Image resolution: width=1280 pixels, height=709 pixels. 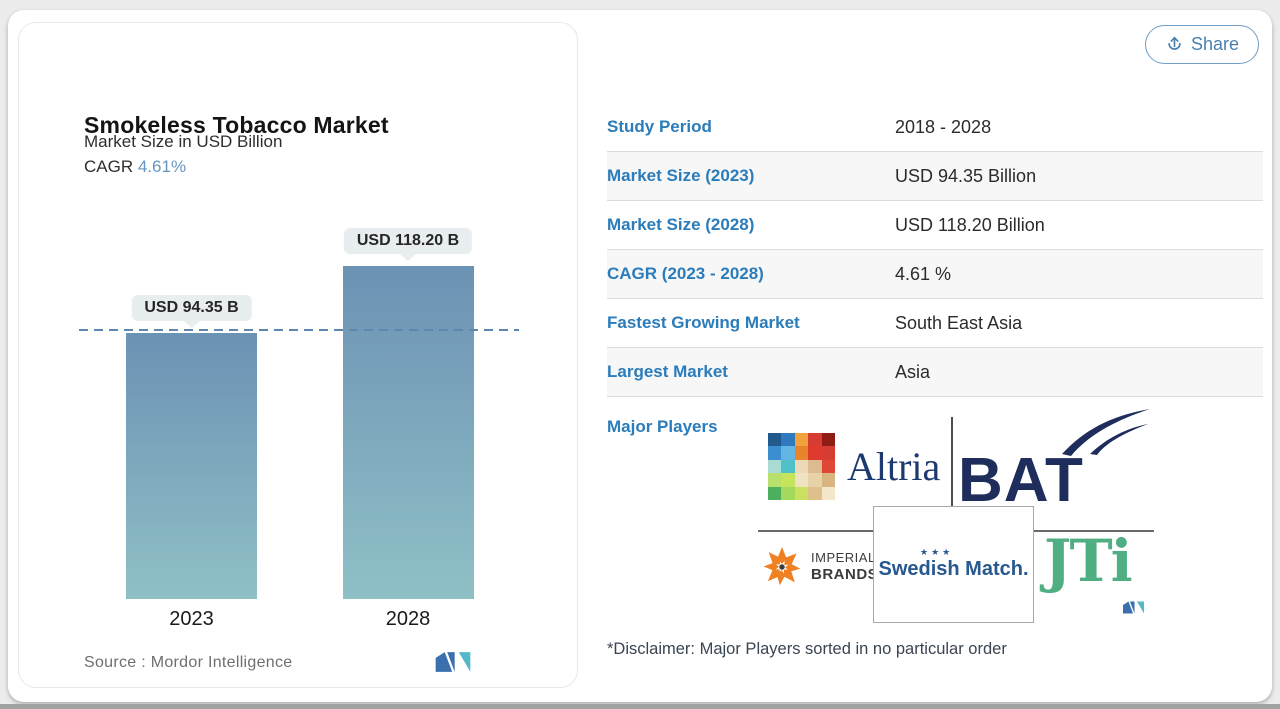 What do you see at coordinates (970, 224) in the screenshot?
I see `table-row-value: USD 118.20 Billion` at bounding box center [970, 224].